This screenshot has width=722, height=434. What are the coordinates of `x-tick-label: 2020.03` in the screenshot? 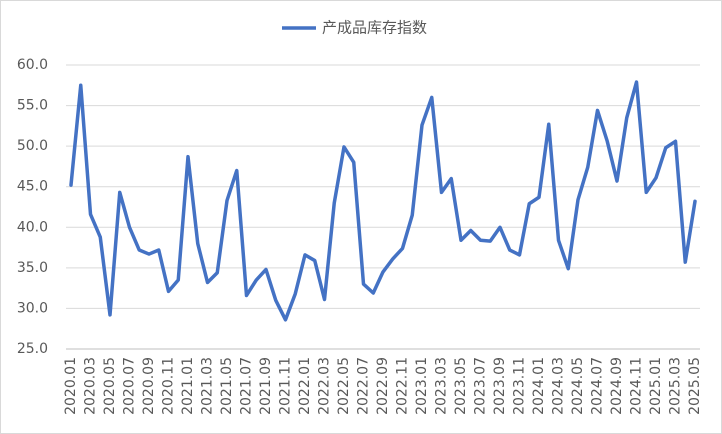 It's located at (91, 386).